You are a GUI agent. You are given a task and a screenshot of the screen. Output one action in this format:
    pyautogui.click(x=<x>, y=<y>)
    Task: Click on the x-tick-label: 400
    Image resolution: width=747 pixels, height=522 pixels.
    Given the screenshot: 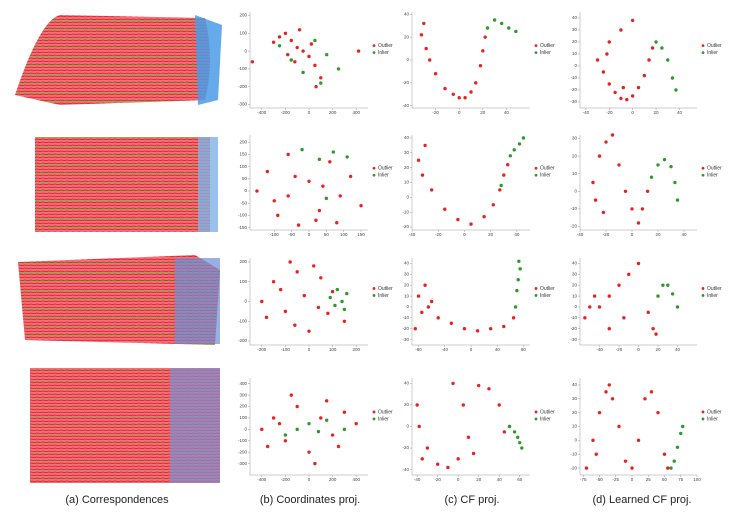 What is the action you would take?
    pyautogui.click(x=356, y=112)
    